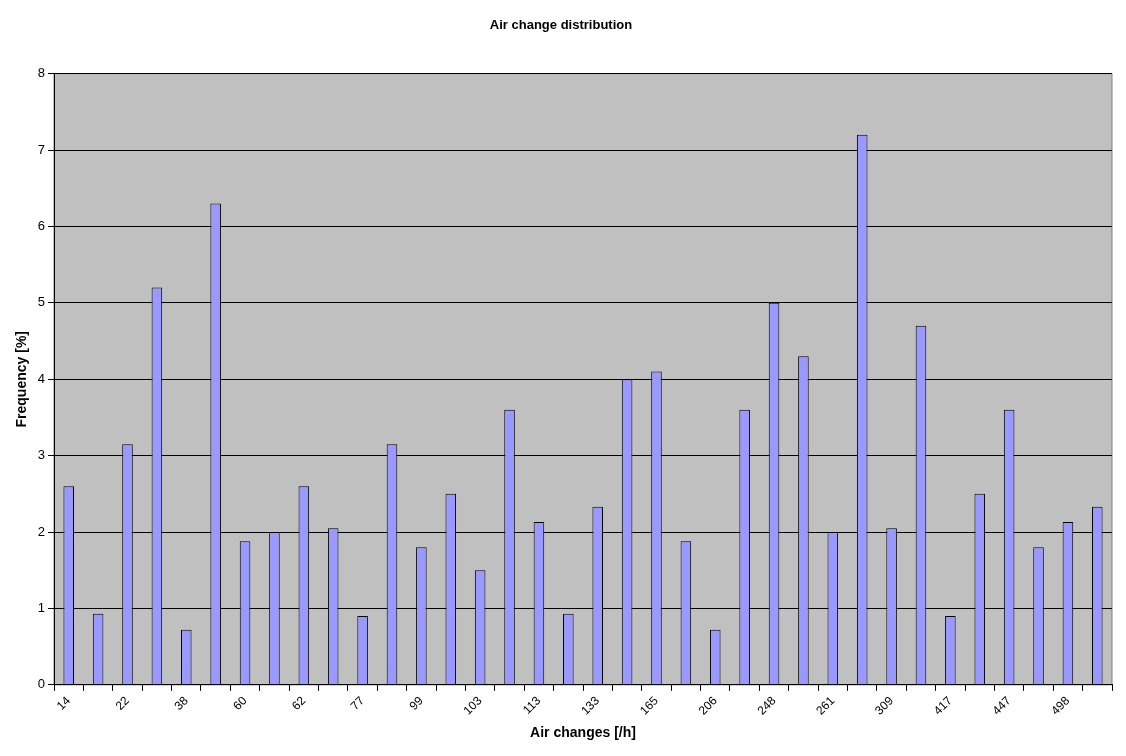 The width and height of the screenshot is (1126, 756). What do you see at coordinates (590, 705) in the screenshot?
I see `x-tick-label: 133` at bounding box center [590, 705].